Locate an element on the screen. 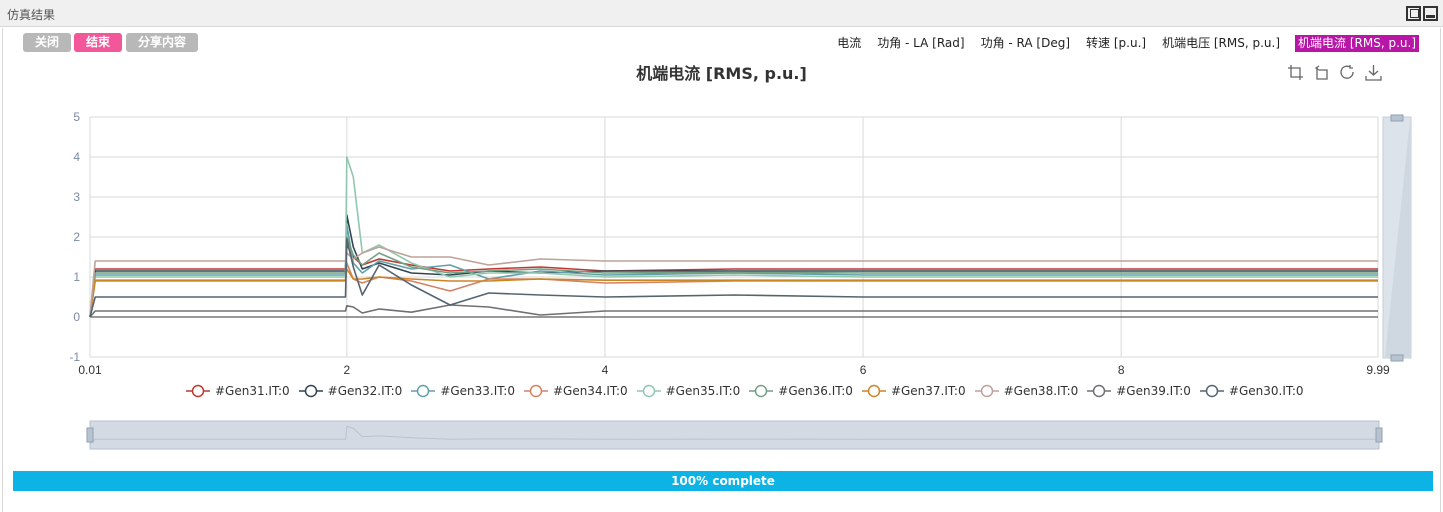 The width and height of the screenshot is (1443, 512). chart-title: 机端电流 [RMS, p.u.] is located at coordinates (721, 73).